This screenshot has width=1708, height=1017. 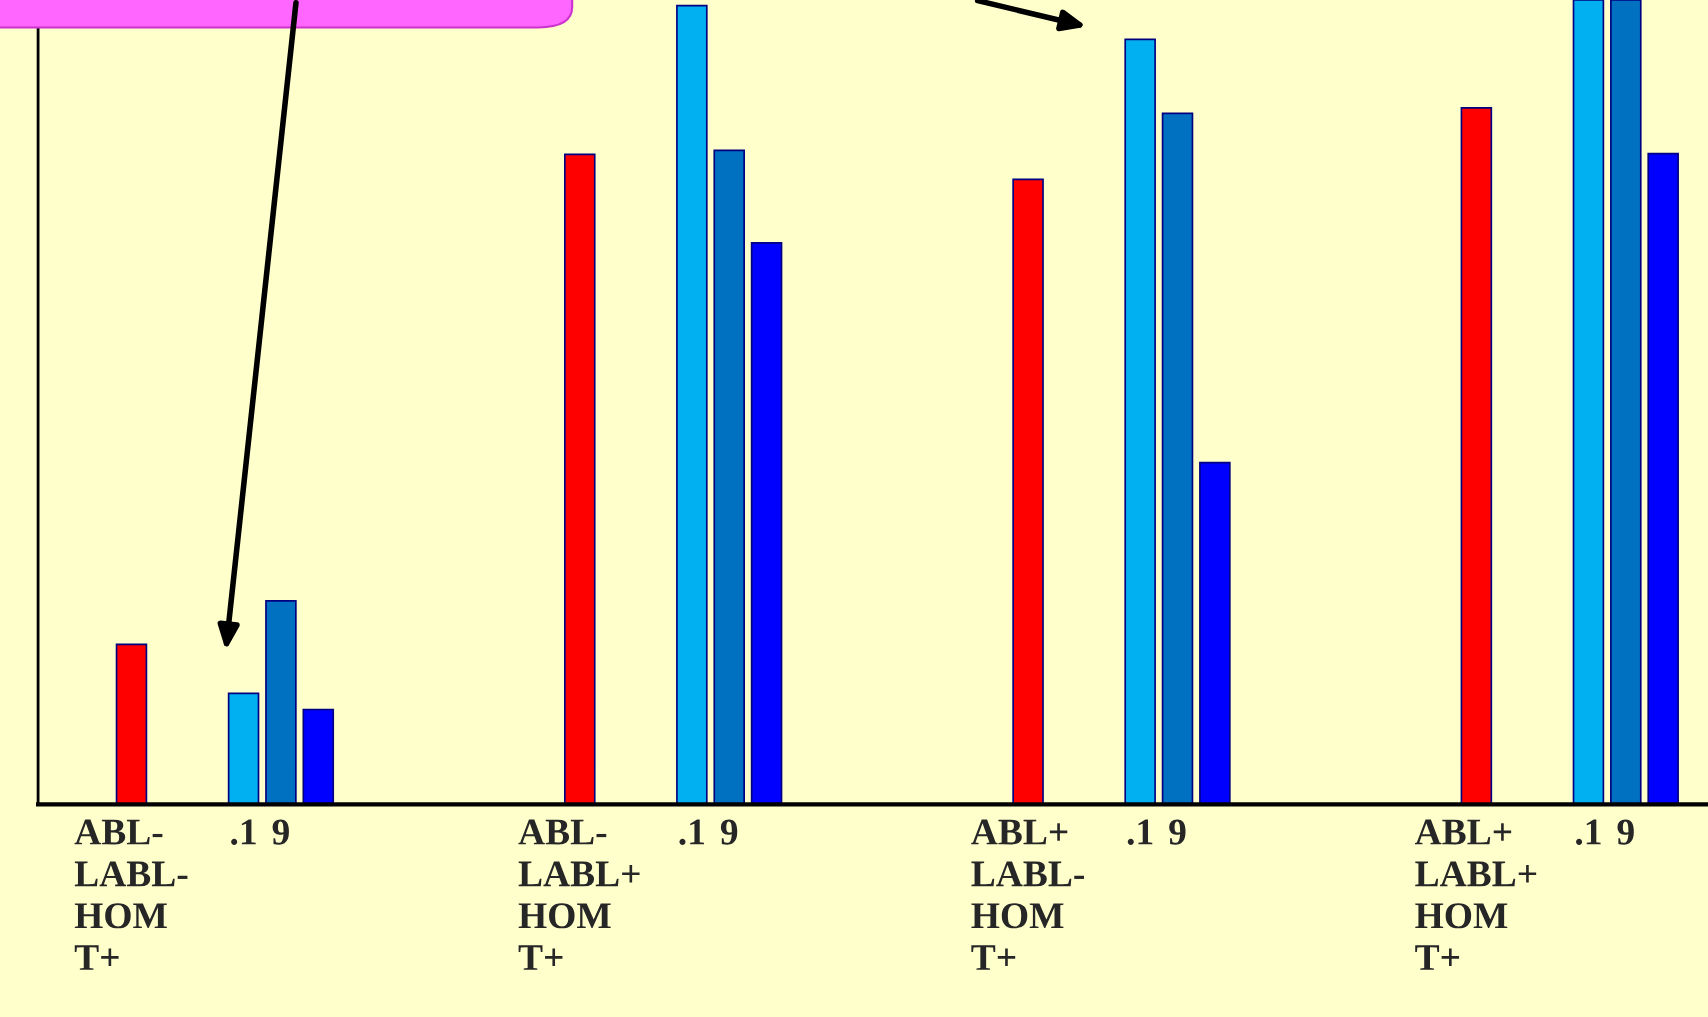 What do you see at coordinates (1476, 894) in the screenshot?
I see `x-tick-label: ABL+ LABL+ HOM T+` at bounding box center [1476, 894].